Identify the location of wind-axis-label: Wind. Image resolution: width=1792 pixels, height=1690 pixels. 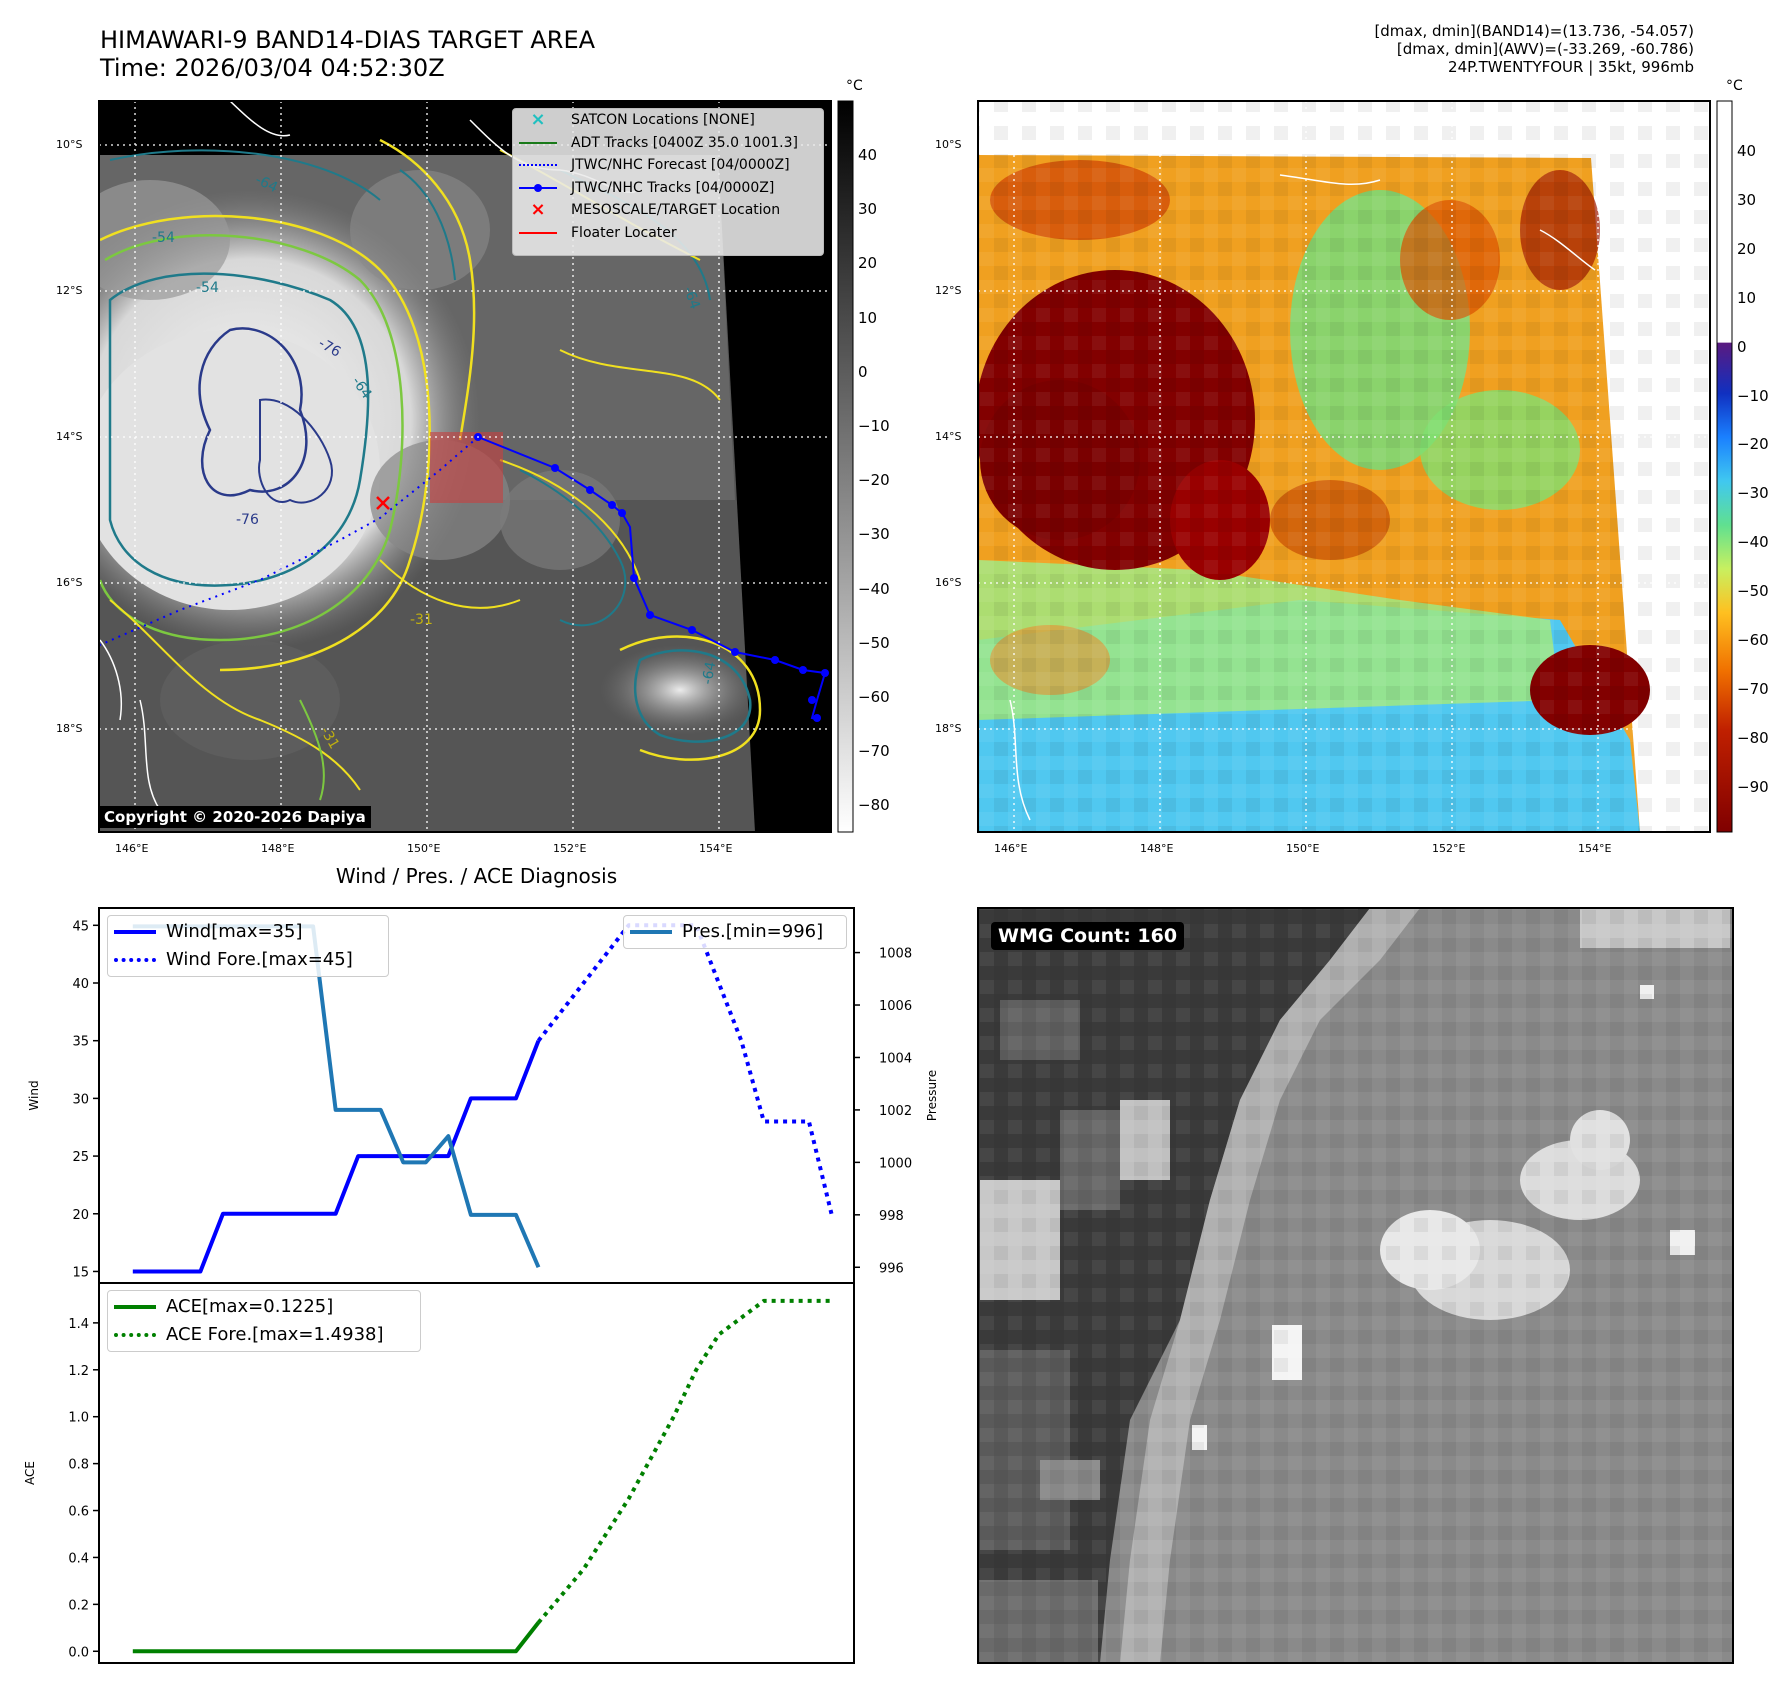
(34, 1095).